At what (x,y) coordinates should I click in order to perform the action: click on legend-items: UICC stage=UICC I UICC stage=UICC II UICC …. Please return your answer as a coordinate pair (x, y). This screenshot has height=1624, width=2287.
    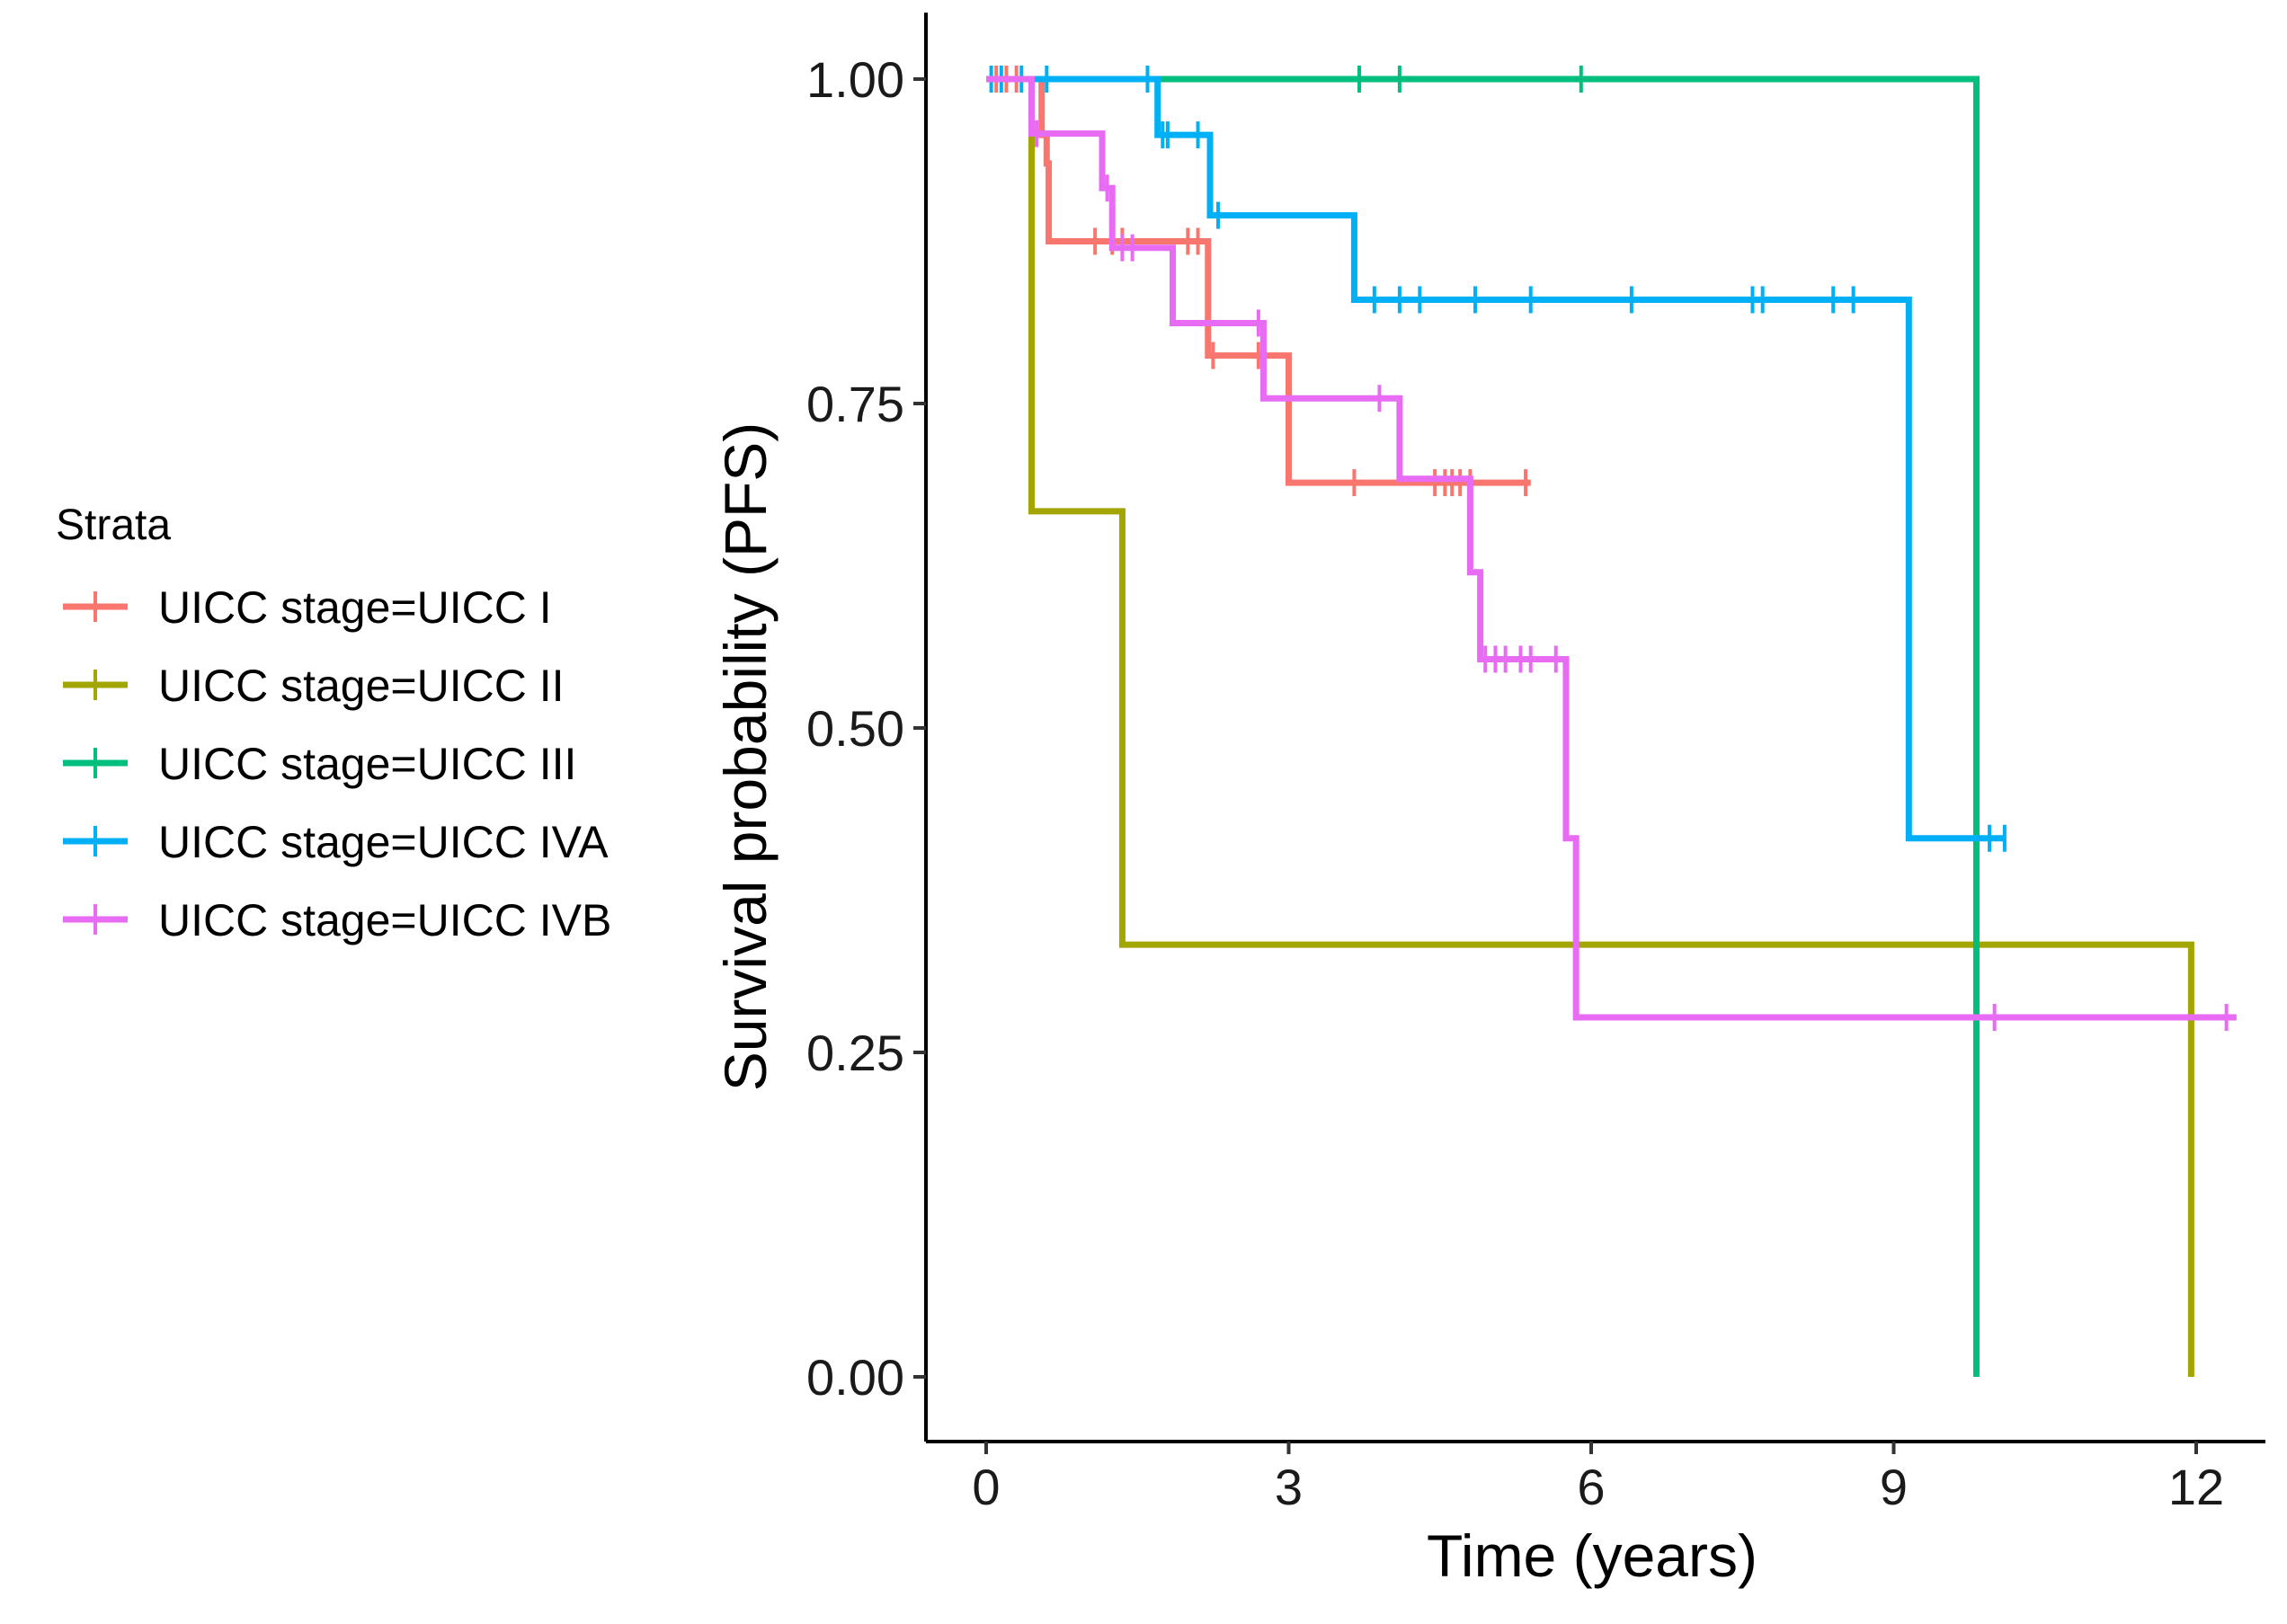
    Looking at the image, I should click on (337, 763).